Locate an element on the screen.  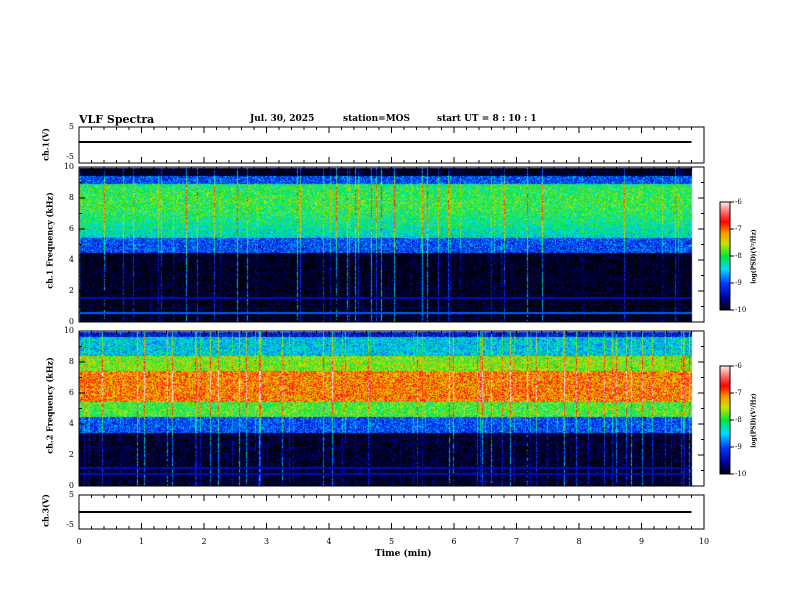
x-tick-label: 5 is located at coordinates (391, 541).